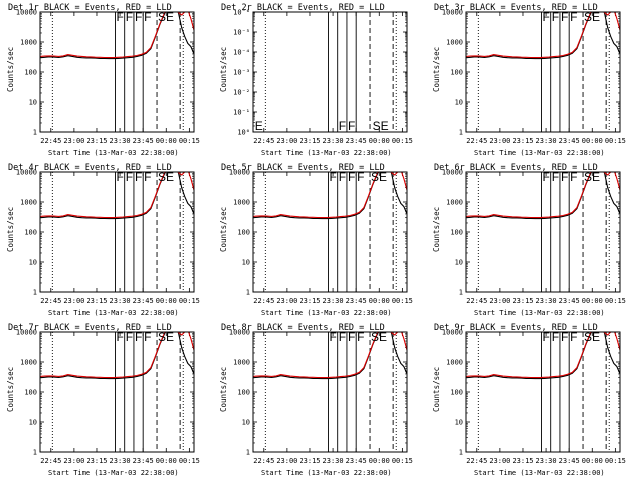  I want to click on y-tick-label: 10⁻³, so click(241, 73).